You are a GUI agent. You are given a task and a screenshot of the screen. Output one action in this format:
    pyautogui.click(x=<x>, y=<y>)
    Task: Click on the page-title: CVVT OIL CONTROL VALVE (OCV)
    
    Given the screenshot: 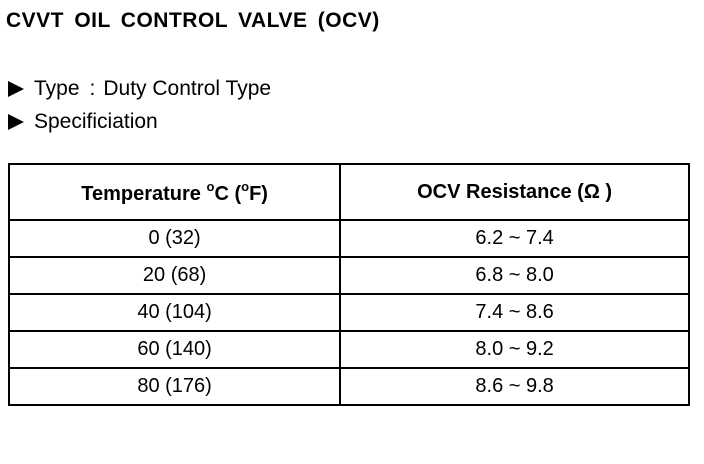 What is the action you would take?
    pyautogui.click(x=193, y=20)
    